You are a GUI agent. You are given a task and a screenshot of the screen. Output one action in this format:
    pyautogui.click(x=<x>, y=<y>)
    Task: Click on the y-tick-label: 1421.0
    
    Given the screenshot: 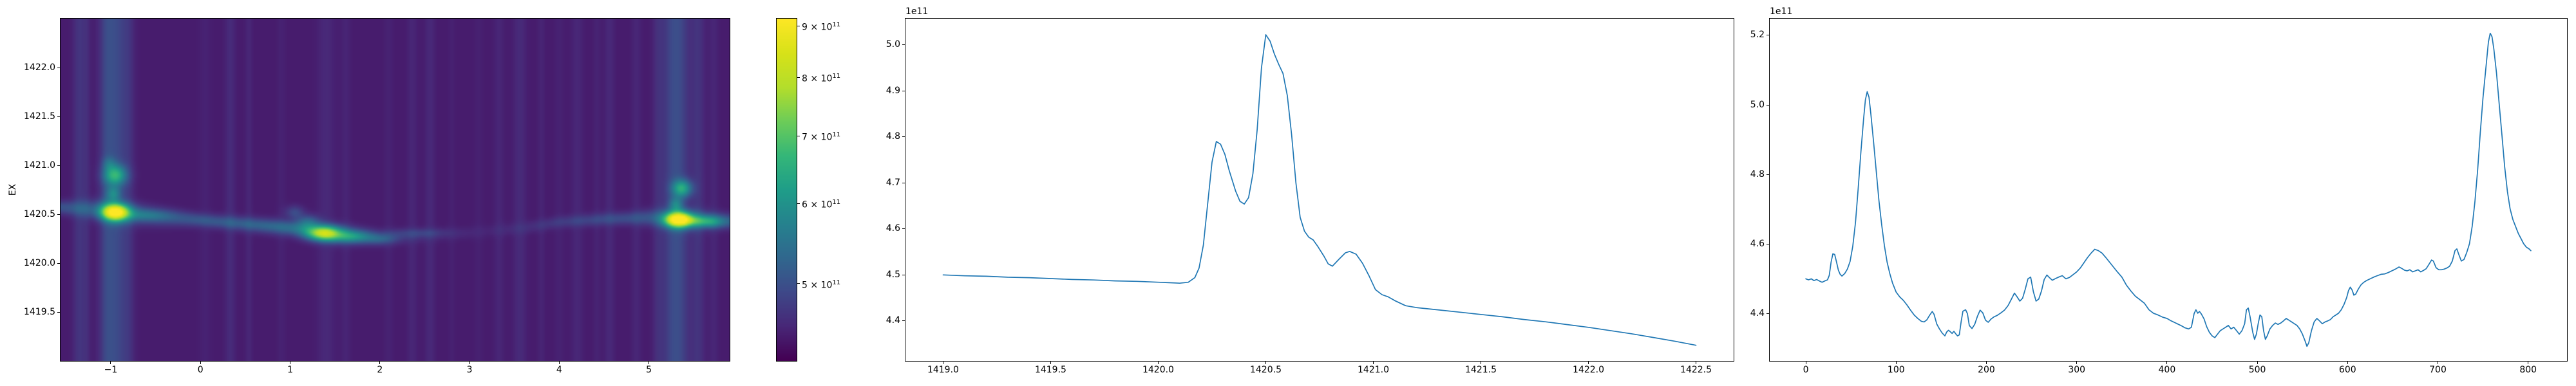 What is the action you would take?
    pyautogui.click(x=40, y=165)
    